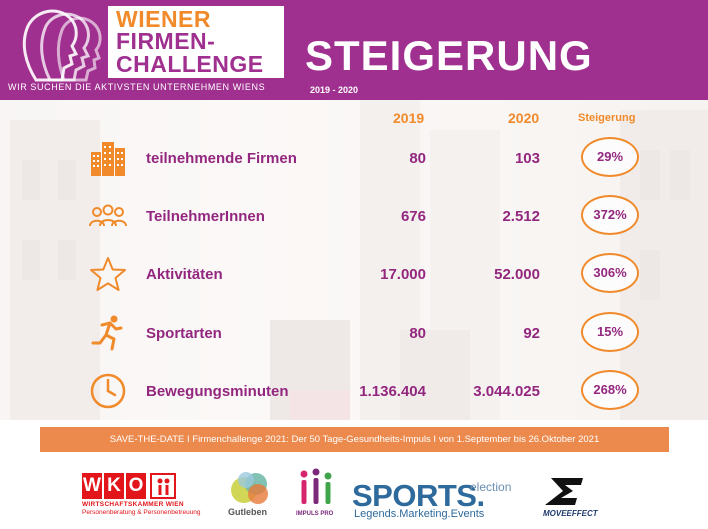 The height and width of the screenshot is (529, 708). Describe the element at coordinates (521, 216) in the screenshot. I see `value-2020: 2.512` at that location.